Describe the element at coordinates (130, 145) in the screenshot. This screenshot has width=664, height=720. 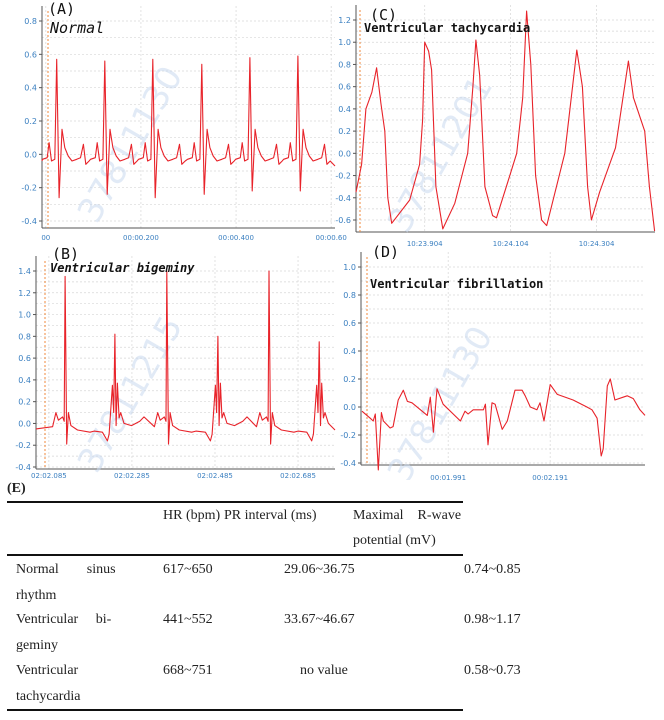
I see `watermark: 37811130` at that location.